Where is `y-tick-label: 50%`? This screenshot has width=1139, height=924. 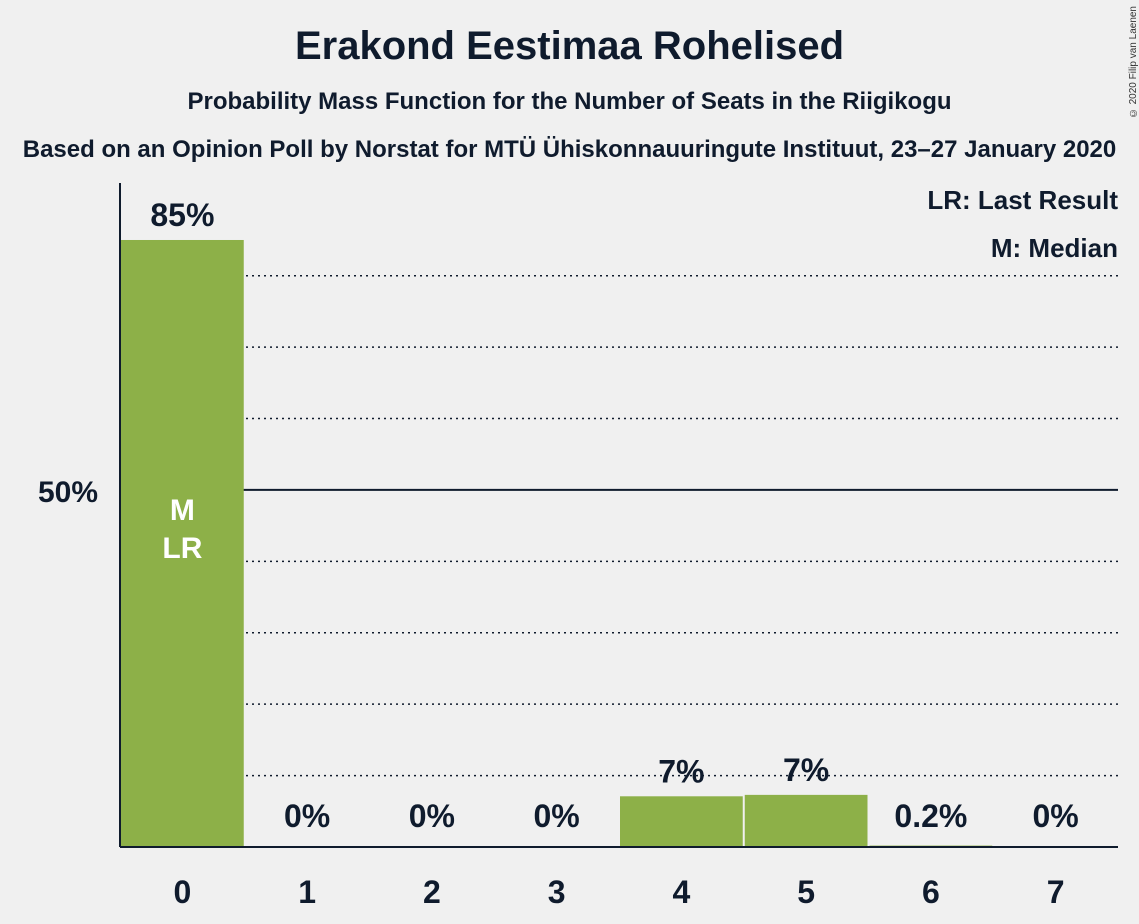
y-tick-label: 50% is located at coordinates (68, 492).